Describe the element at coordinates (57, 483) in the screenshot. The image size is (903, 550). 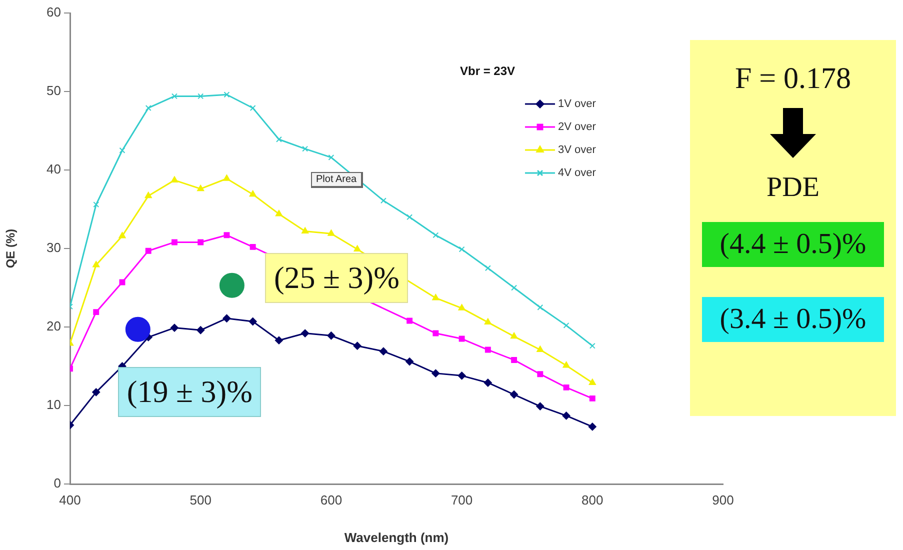
I see `y-tick-label: 0` at that location.